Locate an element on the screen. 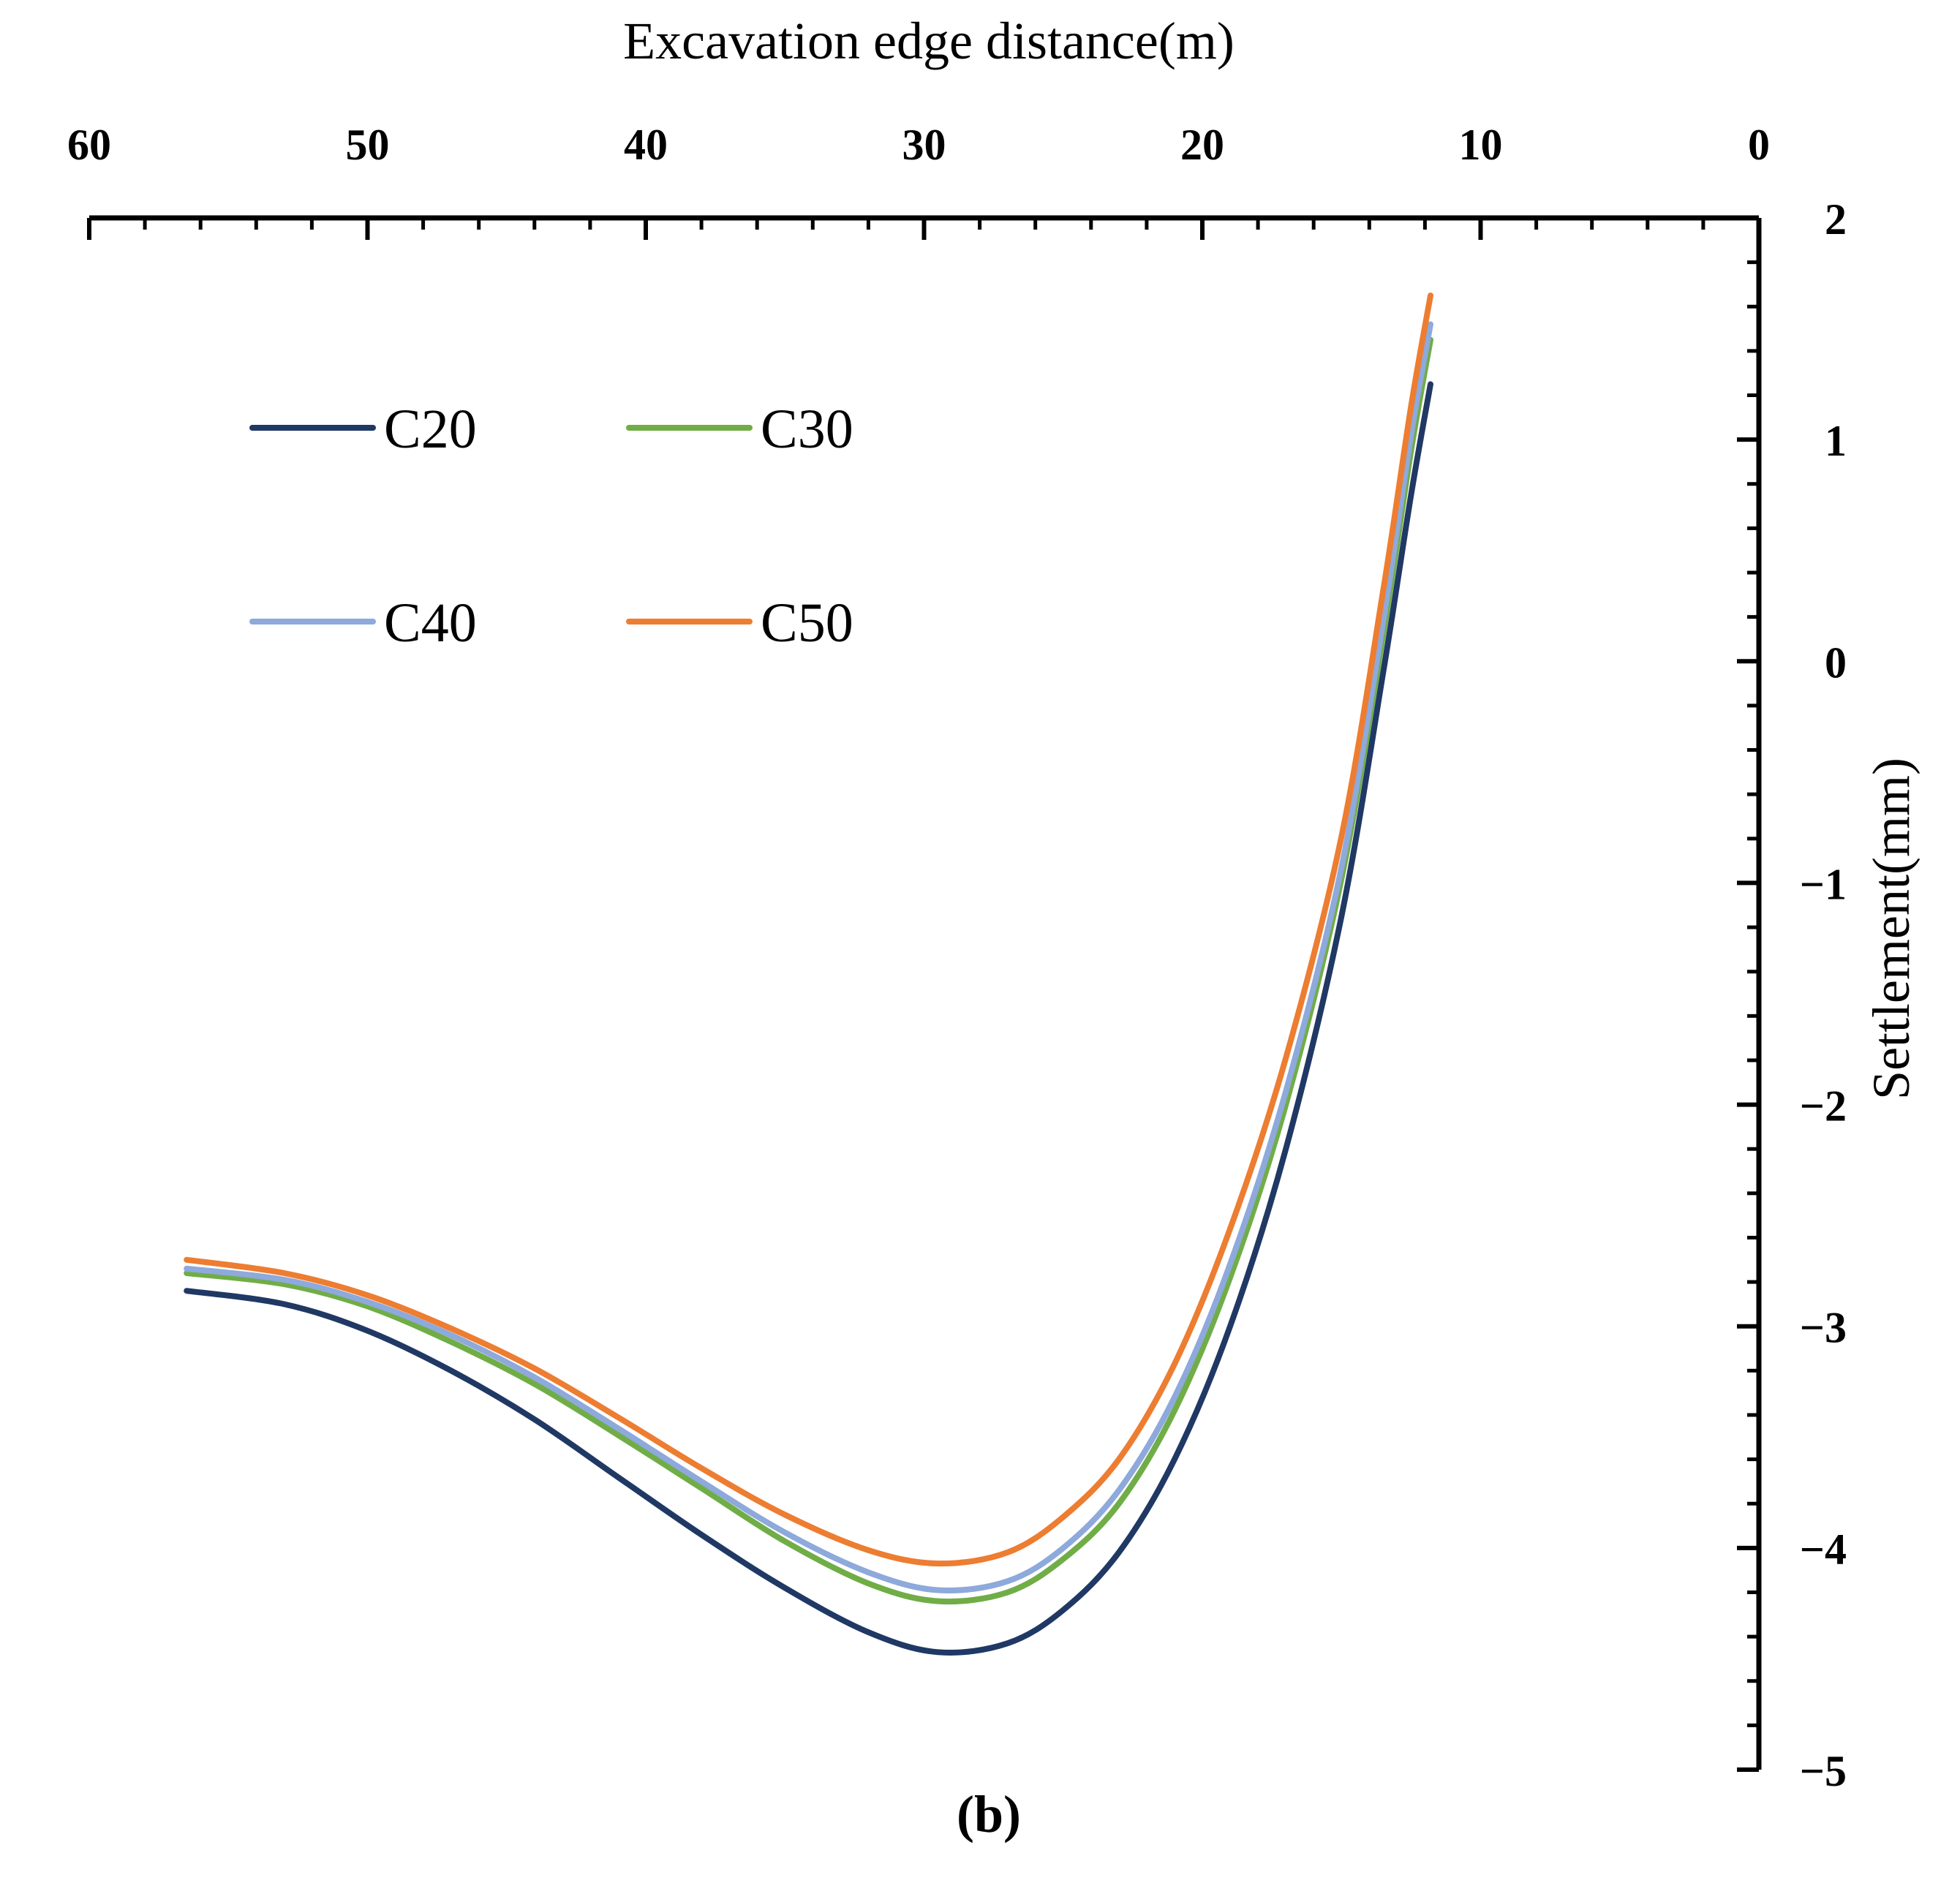 Image resolution: width=1960 pixels, height=1883 pixels. x-tick-label: 50 is located at coordinates (368, 145).